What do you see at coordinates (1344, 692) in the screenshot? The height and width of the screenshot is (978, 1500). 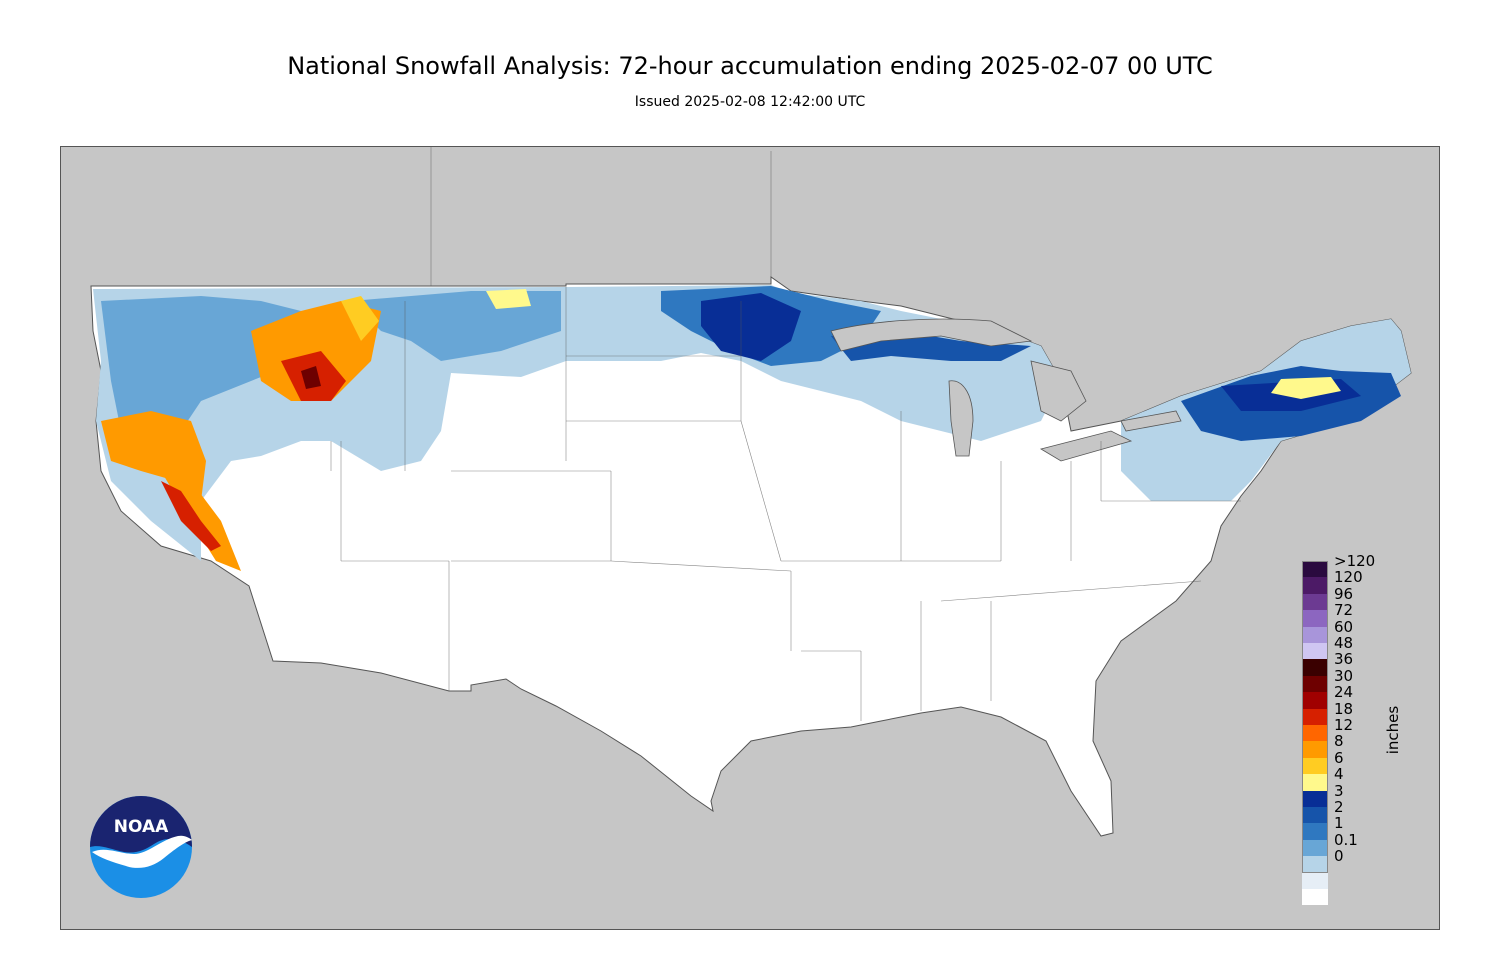 I see `colorbar-tick-label: 24` at bounding box center [1344, 692].